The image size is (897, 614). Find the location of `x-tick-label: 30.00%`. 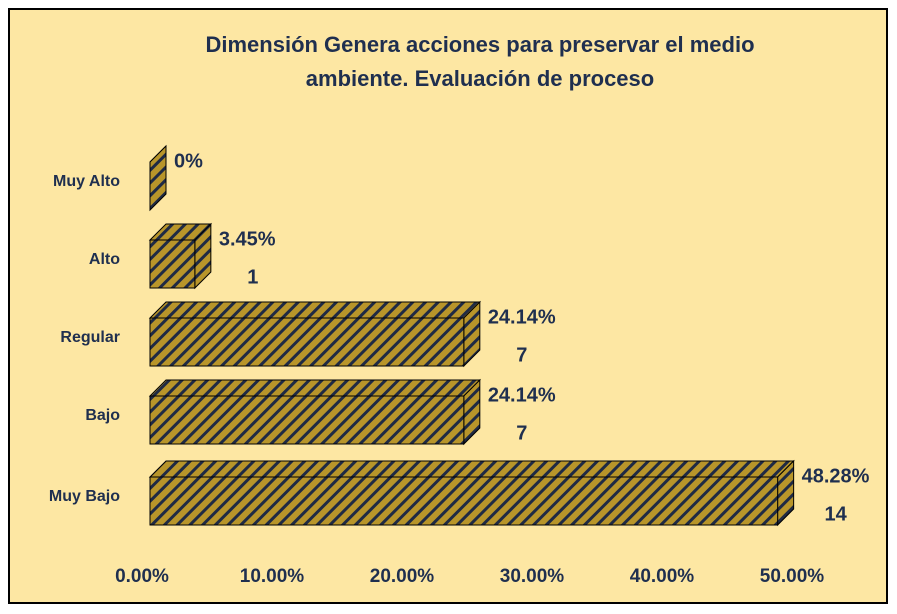

x-tick-label: 30.00% is located at coordinates (532, 576).